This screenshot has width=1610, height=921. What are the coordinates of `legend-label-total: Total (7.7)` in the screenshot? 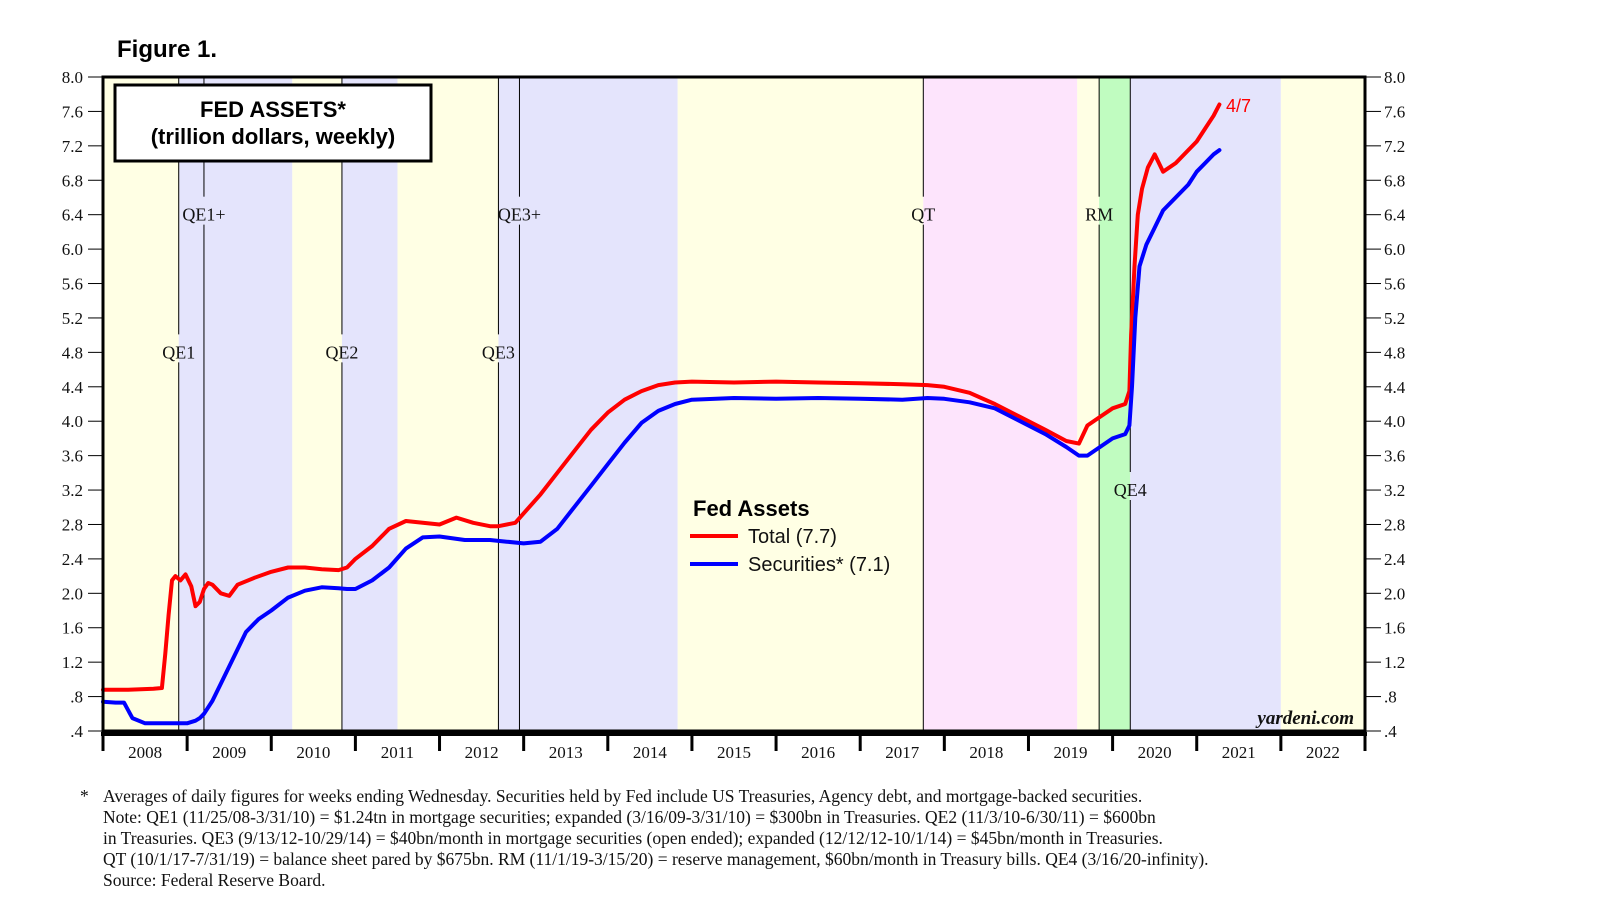 It's located at (792, 537).